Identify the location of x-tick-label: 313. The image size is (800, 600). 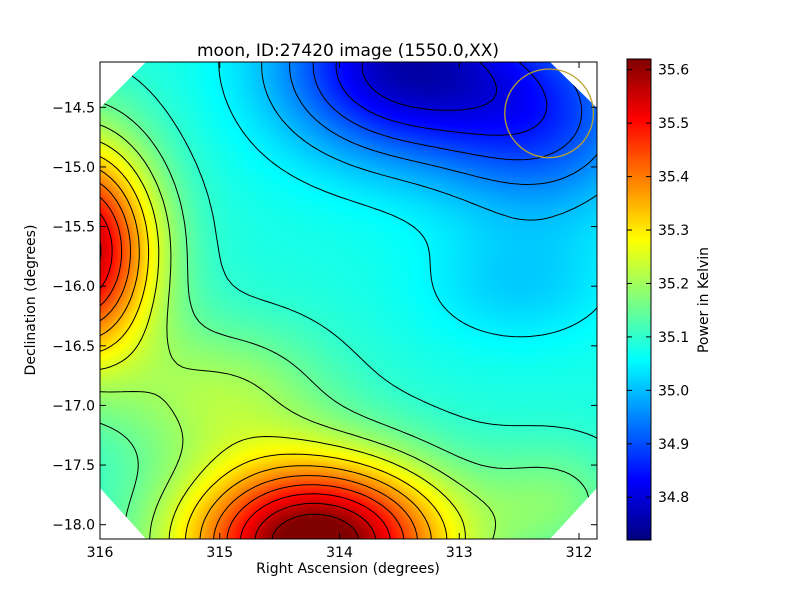
(459, 553).